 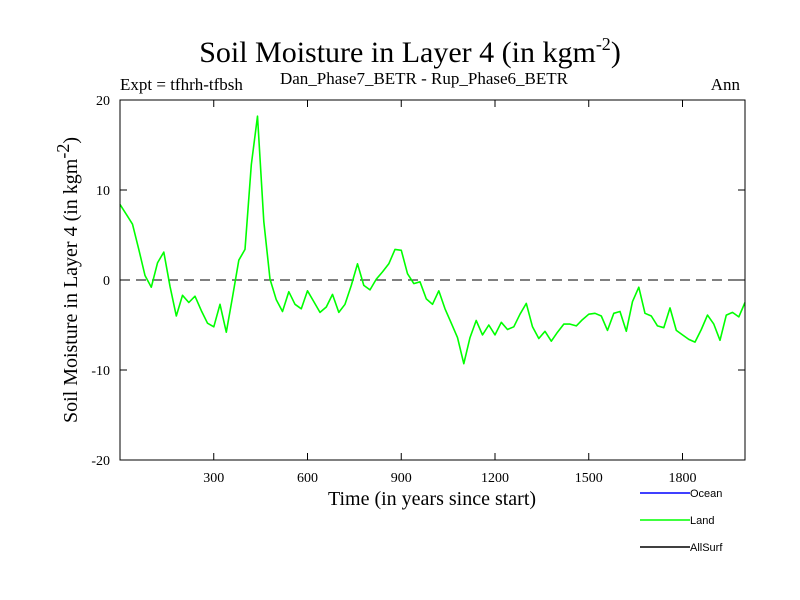 I want to click on x-tick-label: 300, so click(x=213, y=478).